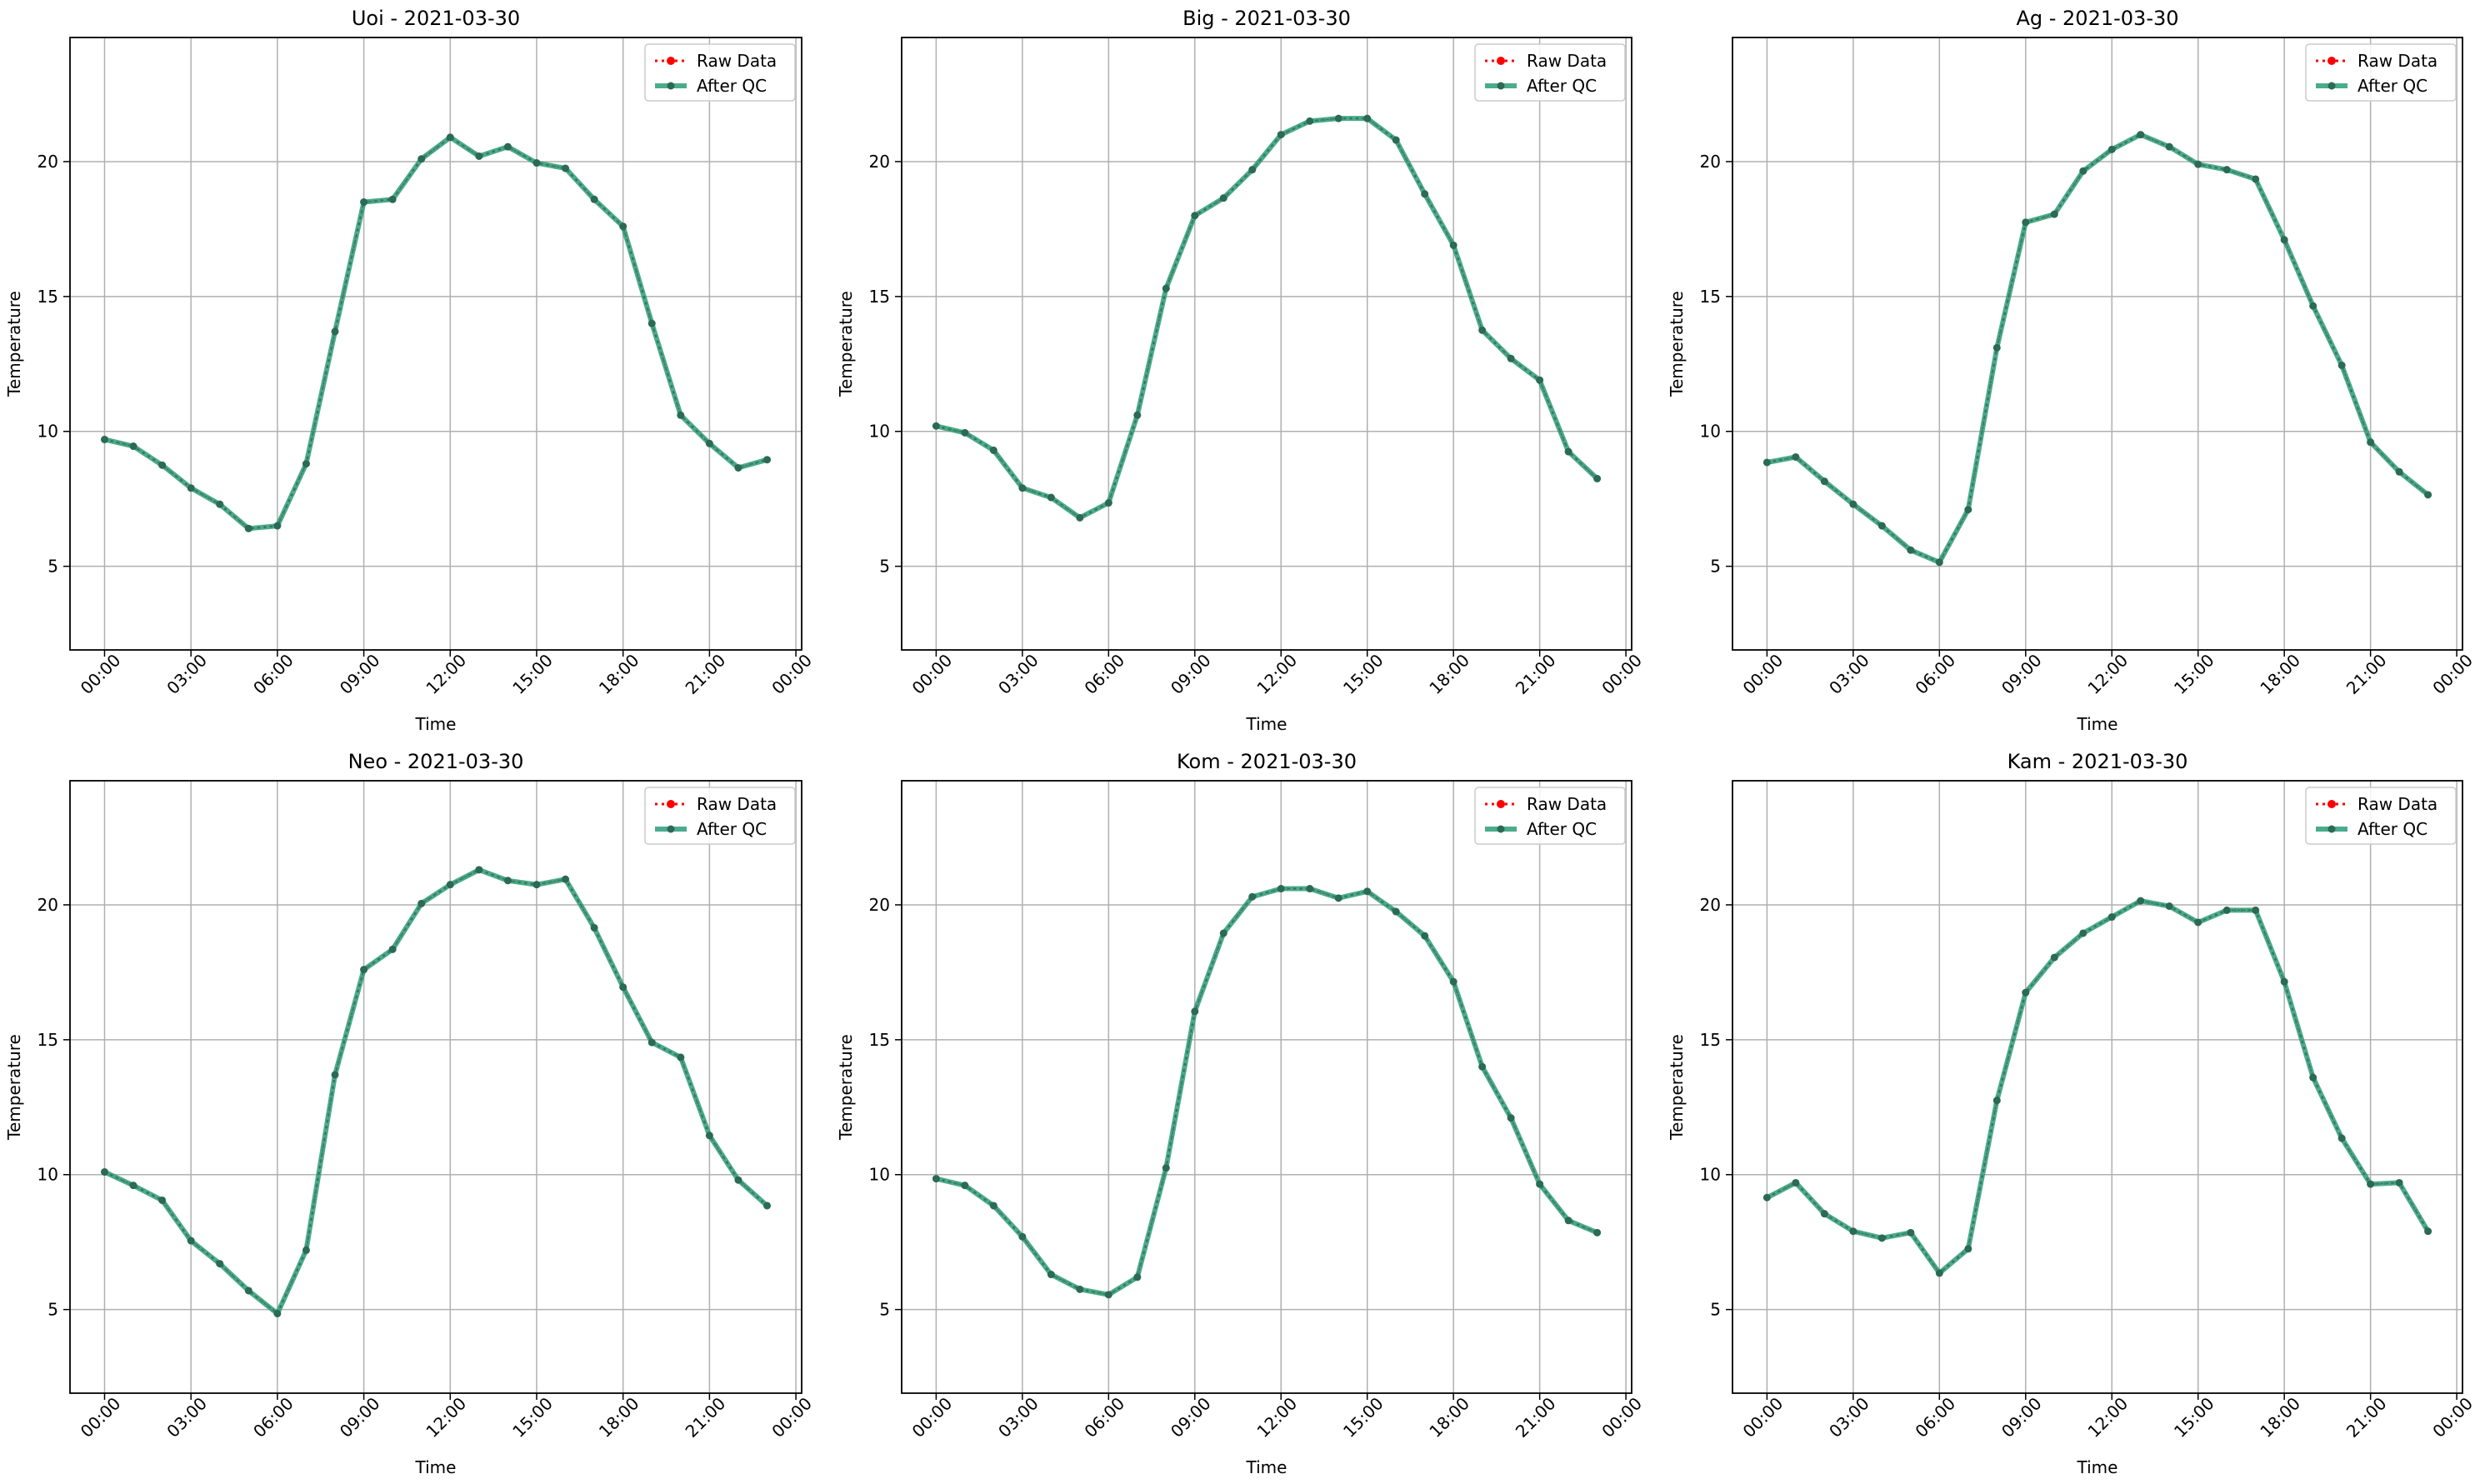 The width and height of the screenshot is (2485, 1484). Describe the element at coordinates (1267, 761) in the screenshot. I see `chart-title: Kom - 2021-03-30` at that location.